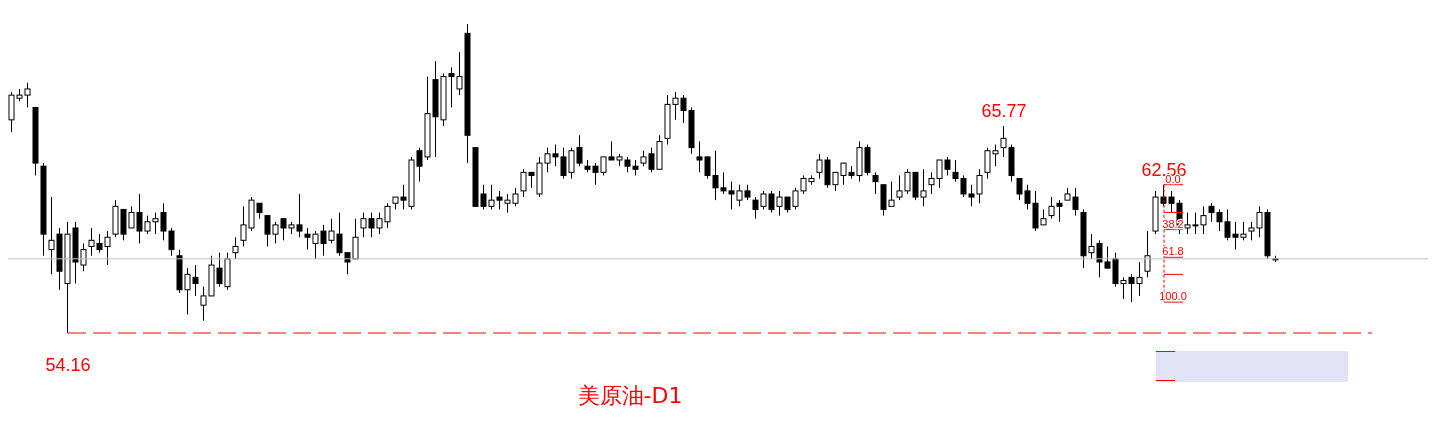  Describe the element at coordinates (1173, 296) in the screenshot. I see `annotation: 100.0` at that location.